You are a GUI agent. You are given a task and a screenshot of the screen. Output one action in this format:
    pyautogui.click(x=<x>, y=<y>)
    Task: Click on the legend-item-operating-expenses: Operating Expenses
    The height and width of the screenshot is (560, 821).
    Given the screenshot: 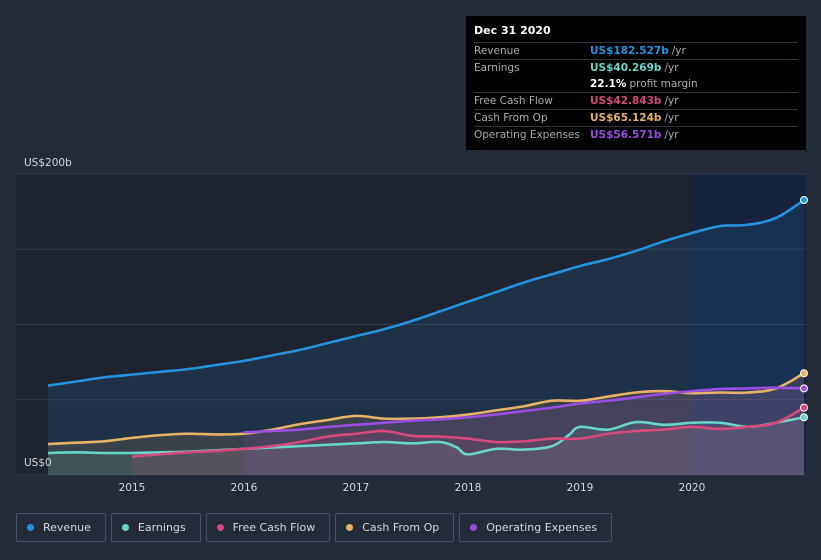 What is the action you would take?
    pyautogui.click(x=536, y=527)
    